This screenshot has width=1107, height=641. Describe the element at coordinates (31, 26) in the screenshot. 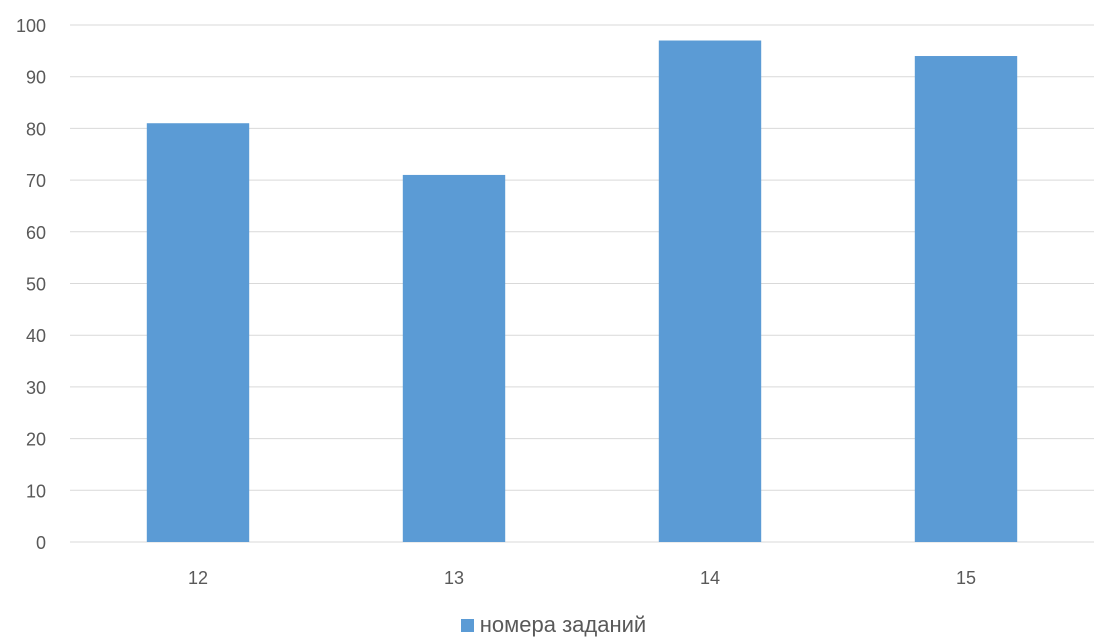

I see `y-tick-label: 100` at that location.